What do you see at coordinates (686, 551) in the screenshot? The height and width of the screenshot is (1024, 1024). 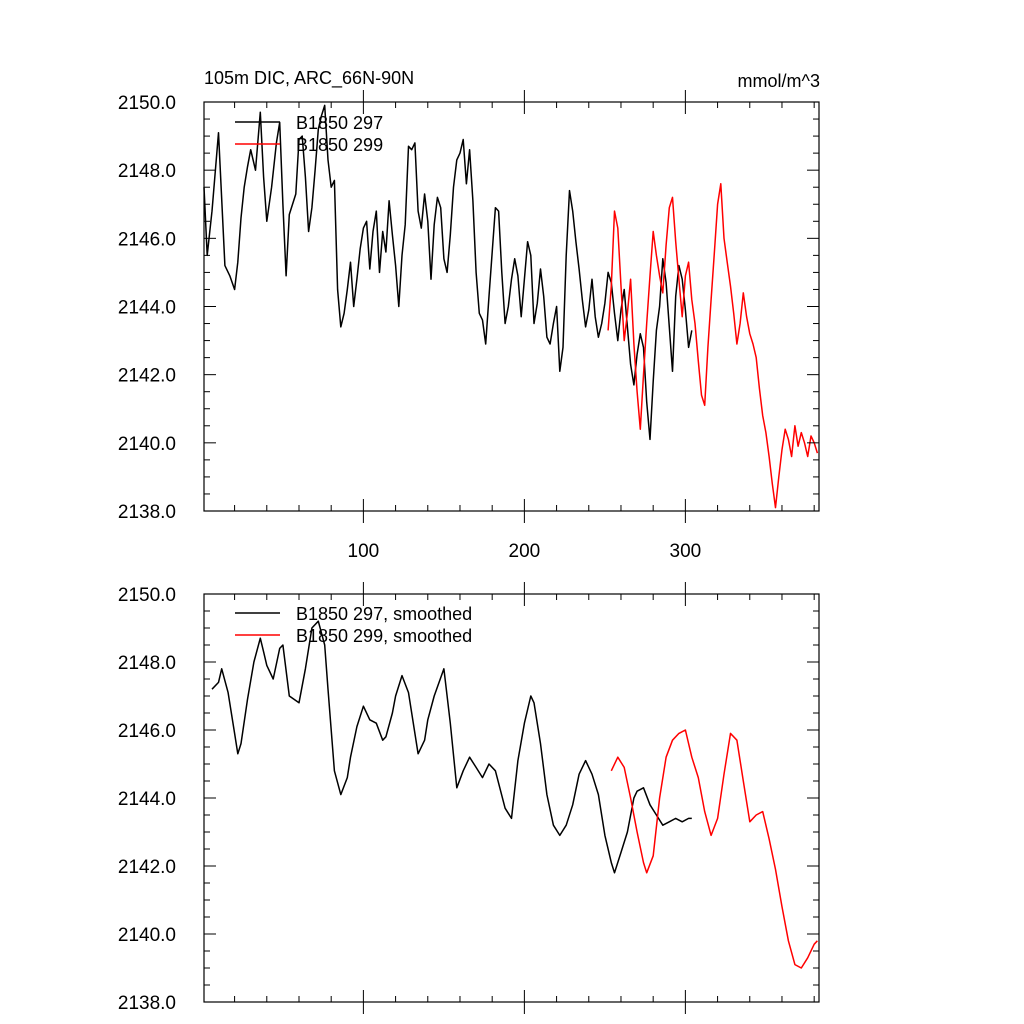 I see `top-x-tick-label: 300` at bounding box center [686, 551].